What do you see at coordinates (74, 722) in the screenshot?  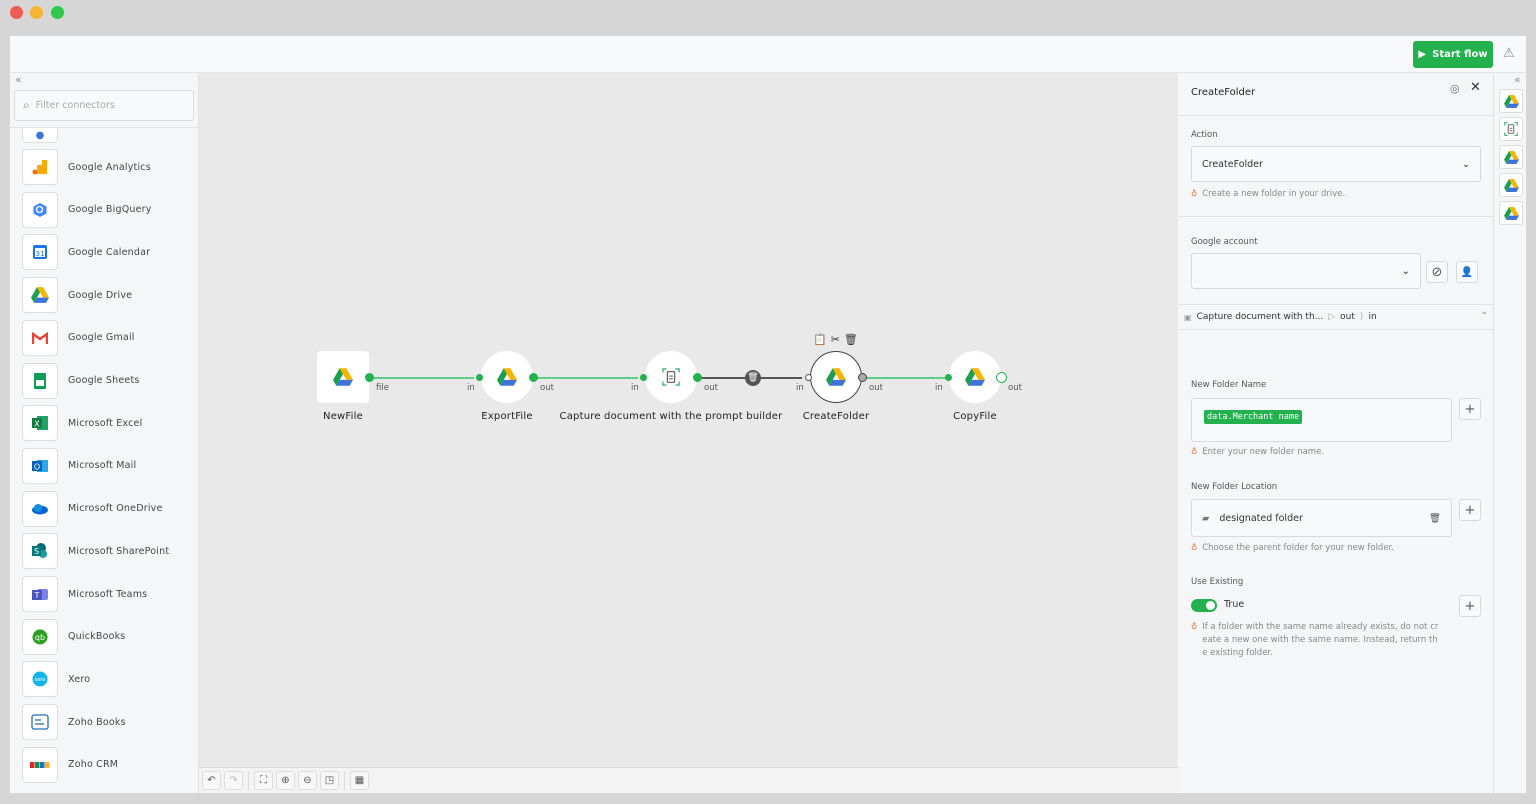 I see `connector-item: Zoho Books` at bounding box center [74, 722].